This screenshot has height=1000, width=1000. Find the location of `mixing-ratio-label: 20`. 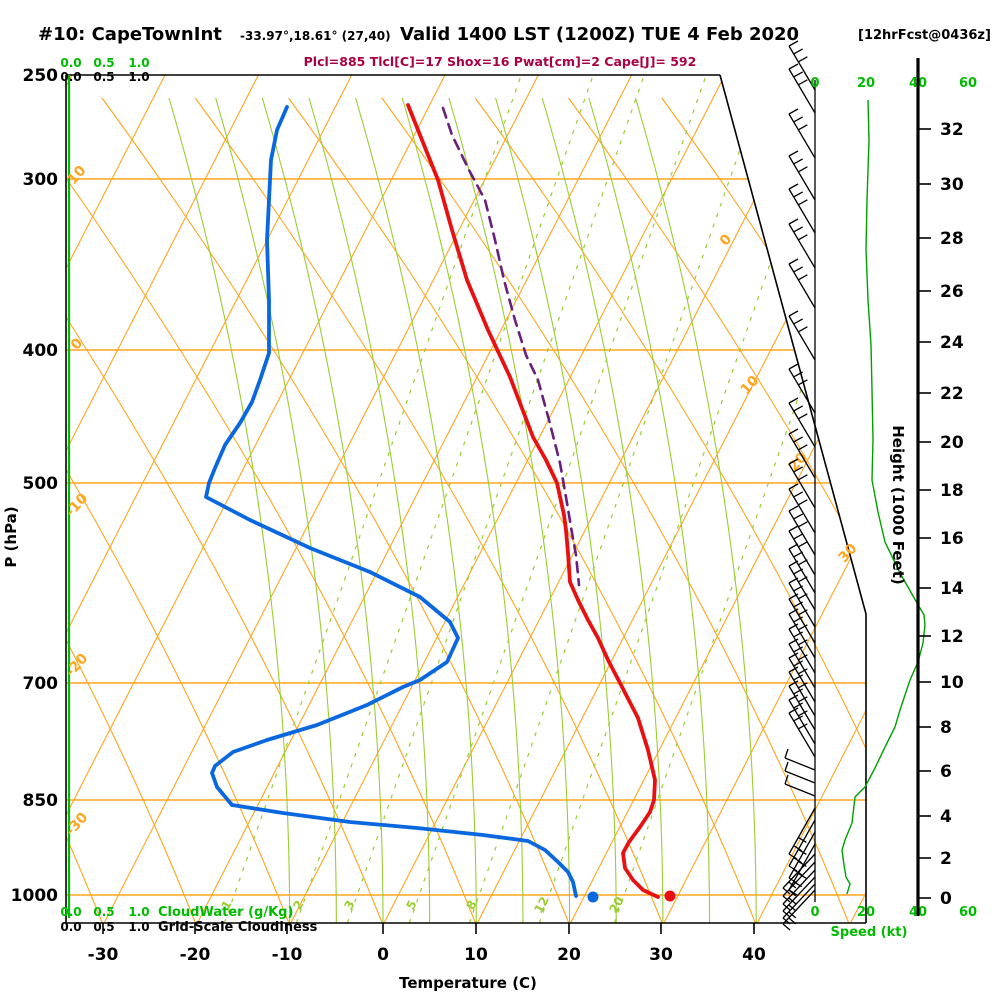

mixing-ratio-label: 20 is located at coordinates (616, 904).